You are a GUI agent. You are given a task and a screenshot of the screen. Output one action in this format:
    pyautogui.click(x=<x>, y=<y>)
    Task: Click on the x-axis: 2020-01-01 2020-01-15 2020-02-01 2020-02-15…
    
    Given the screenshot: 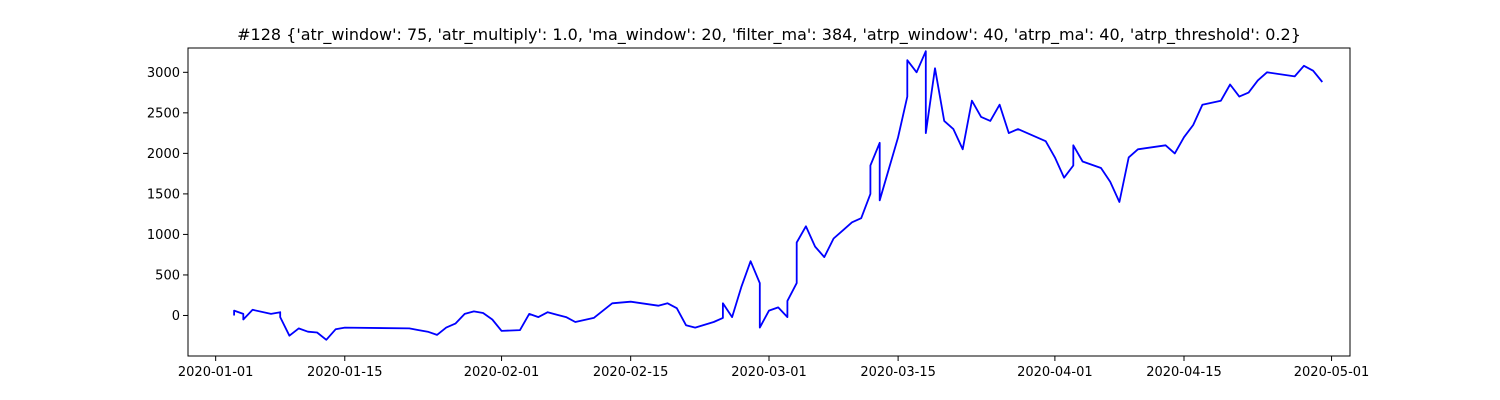 What is the action you would take?
    pyautogui.click(x=773, y=368)
    